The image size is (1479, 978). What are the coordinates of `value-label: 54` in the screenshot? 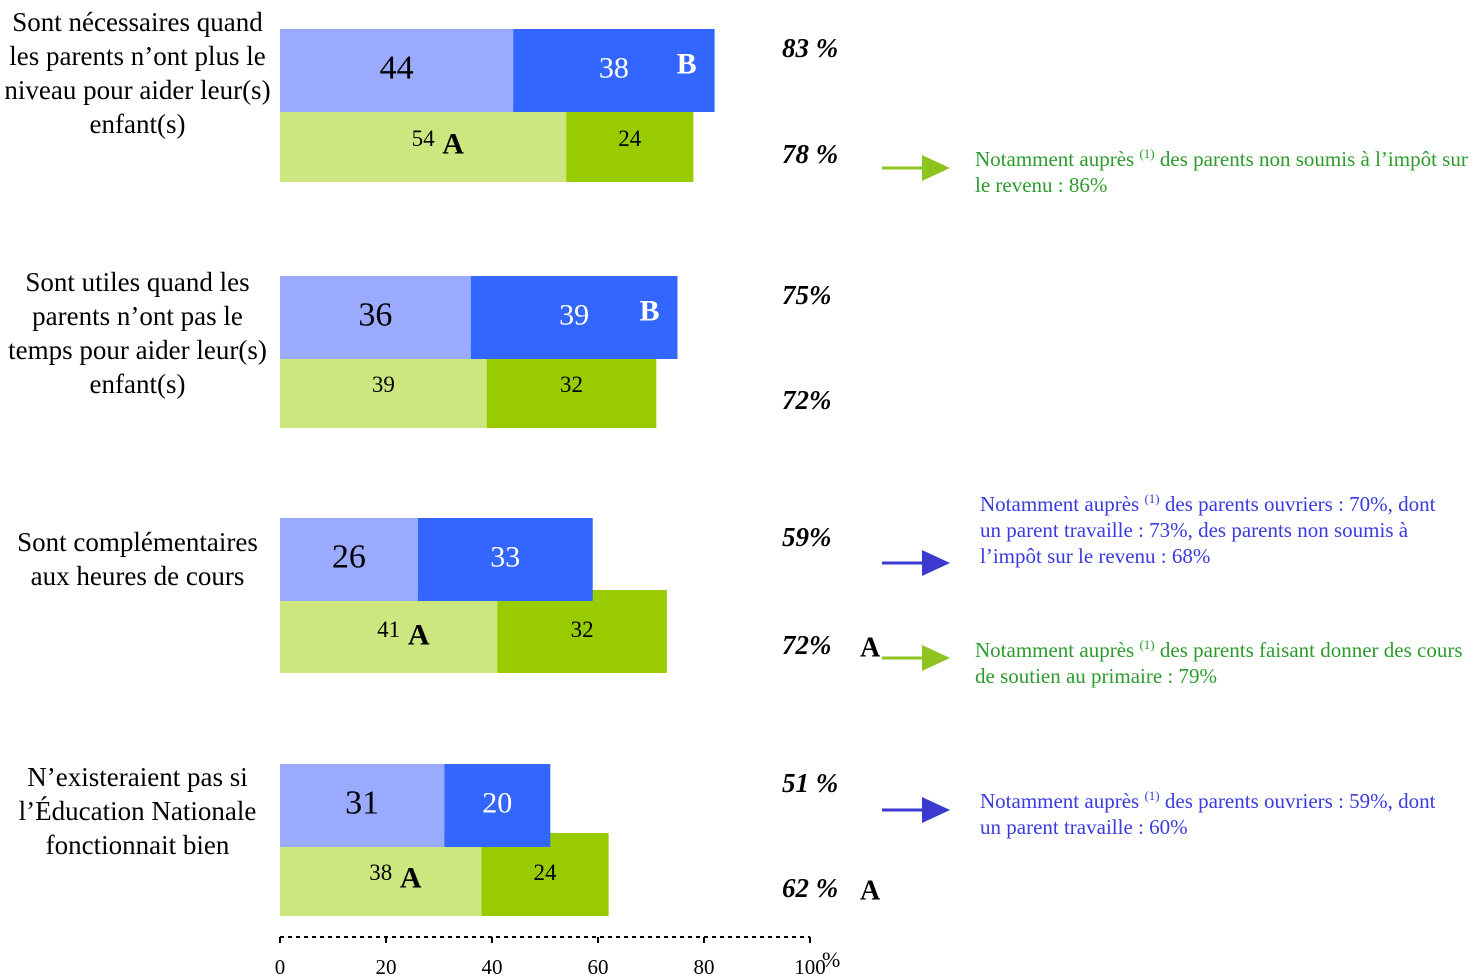 It's located at (424, 138).